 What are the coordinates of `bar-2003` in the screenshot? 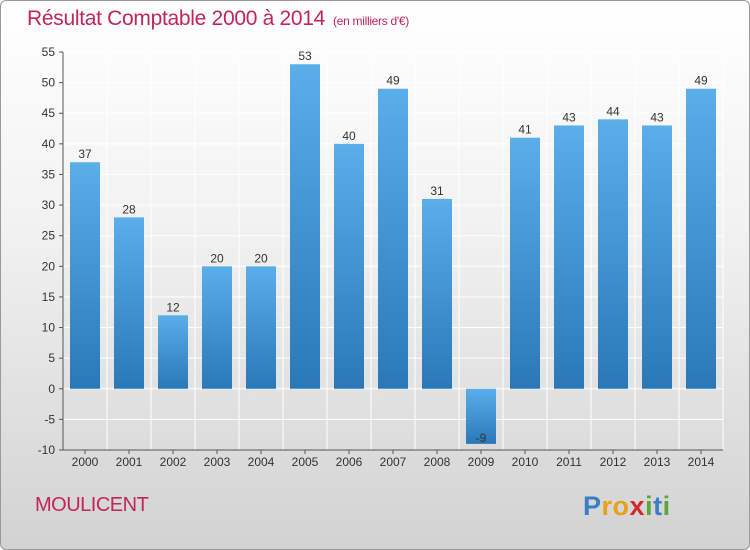 It's located at (217, 327).